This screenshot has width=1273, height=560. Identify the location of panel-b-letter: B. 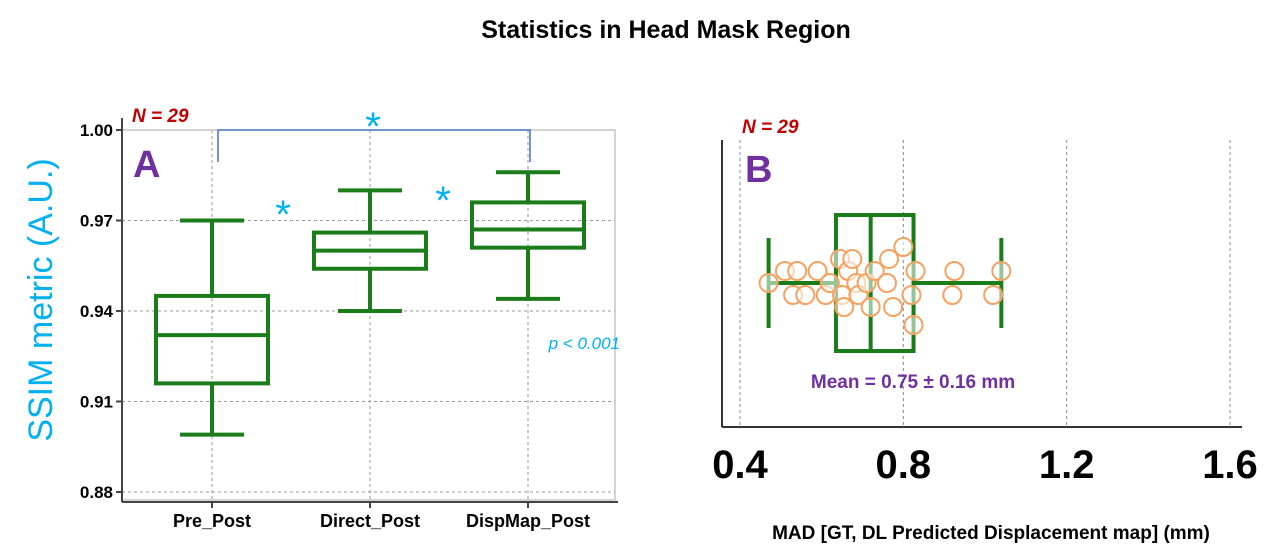
(758, 170).